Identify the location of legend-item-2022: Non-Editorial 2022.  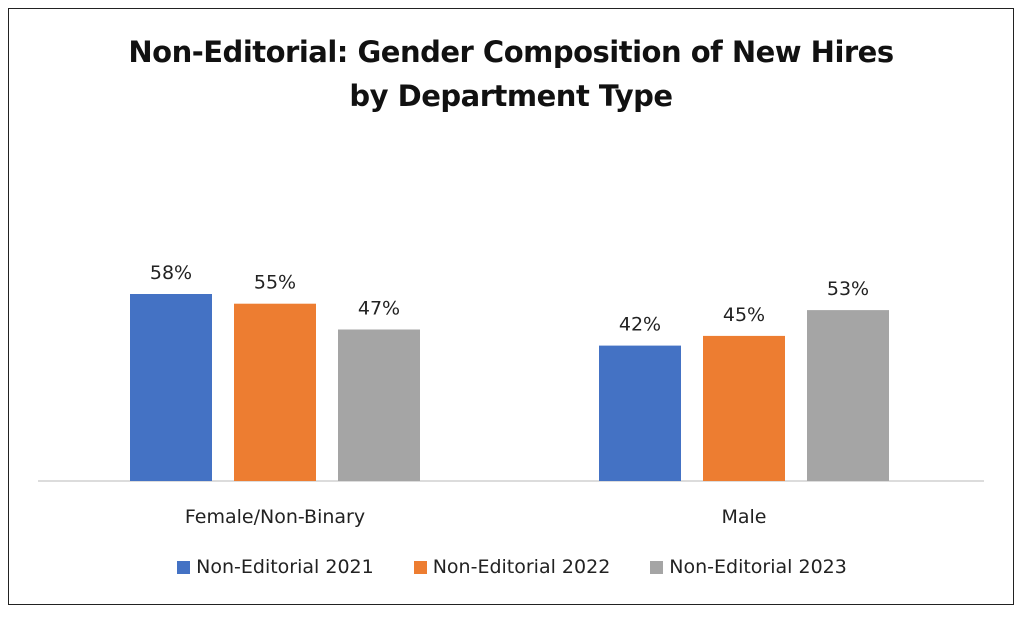
(512, 567).